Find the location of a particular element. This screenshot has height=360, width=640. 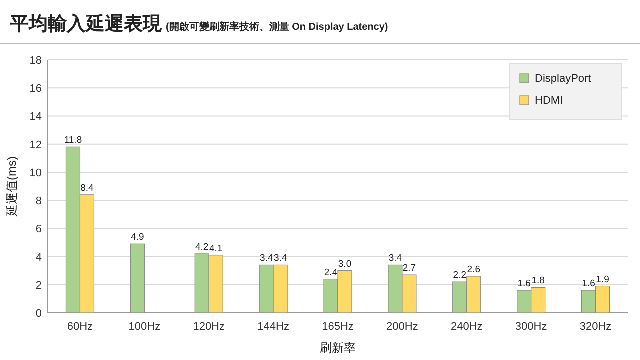

data-label: 1.8 is located at coordinates (538, 281).